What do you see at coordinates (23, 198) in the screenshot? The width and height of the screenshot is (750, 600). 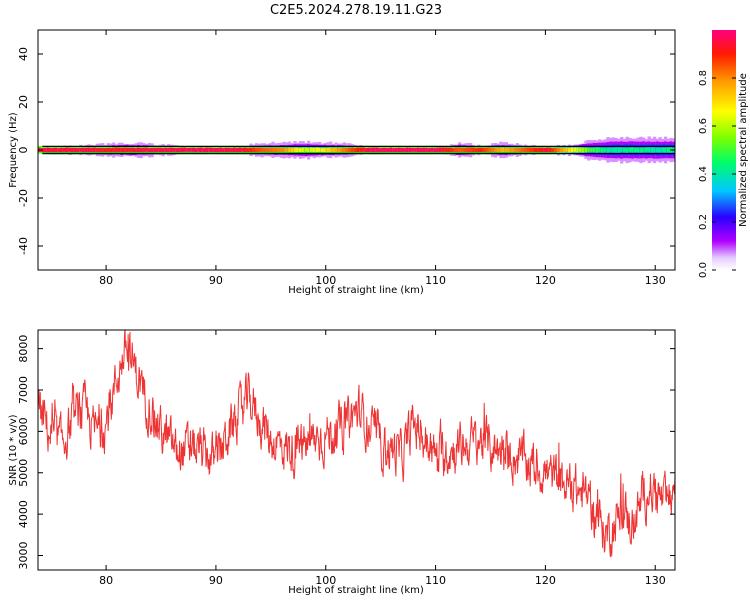 I see `spectrogram-y-tick-label: -20` at bounding box center [23, 198].